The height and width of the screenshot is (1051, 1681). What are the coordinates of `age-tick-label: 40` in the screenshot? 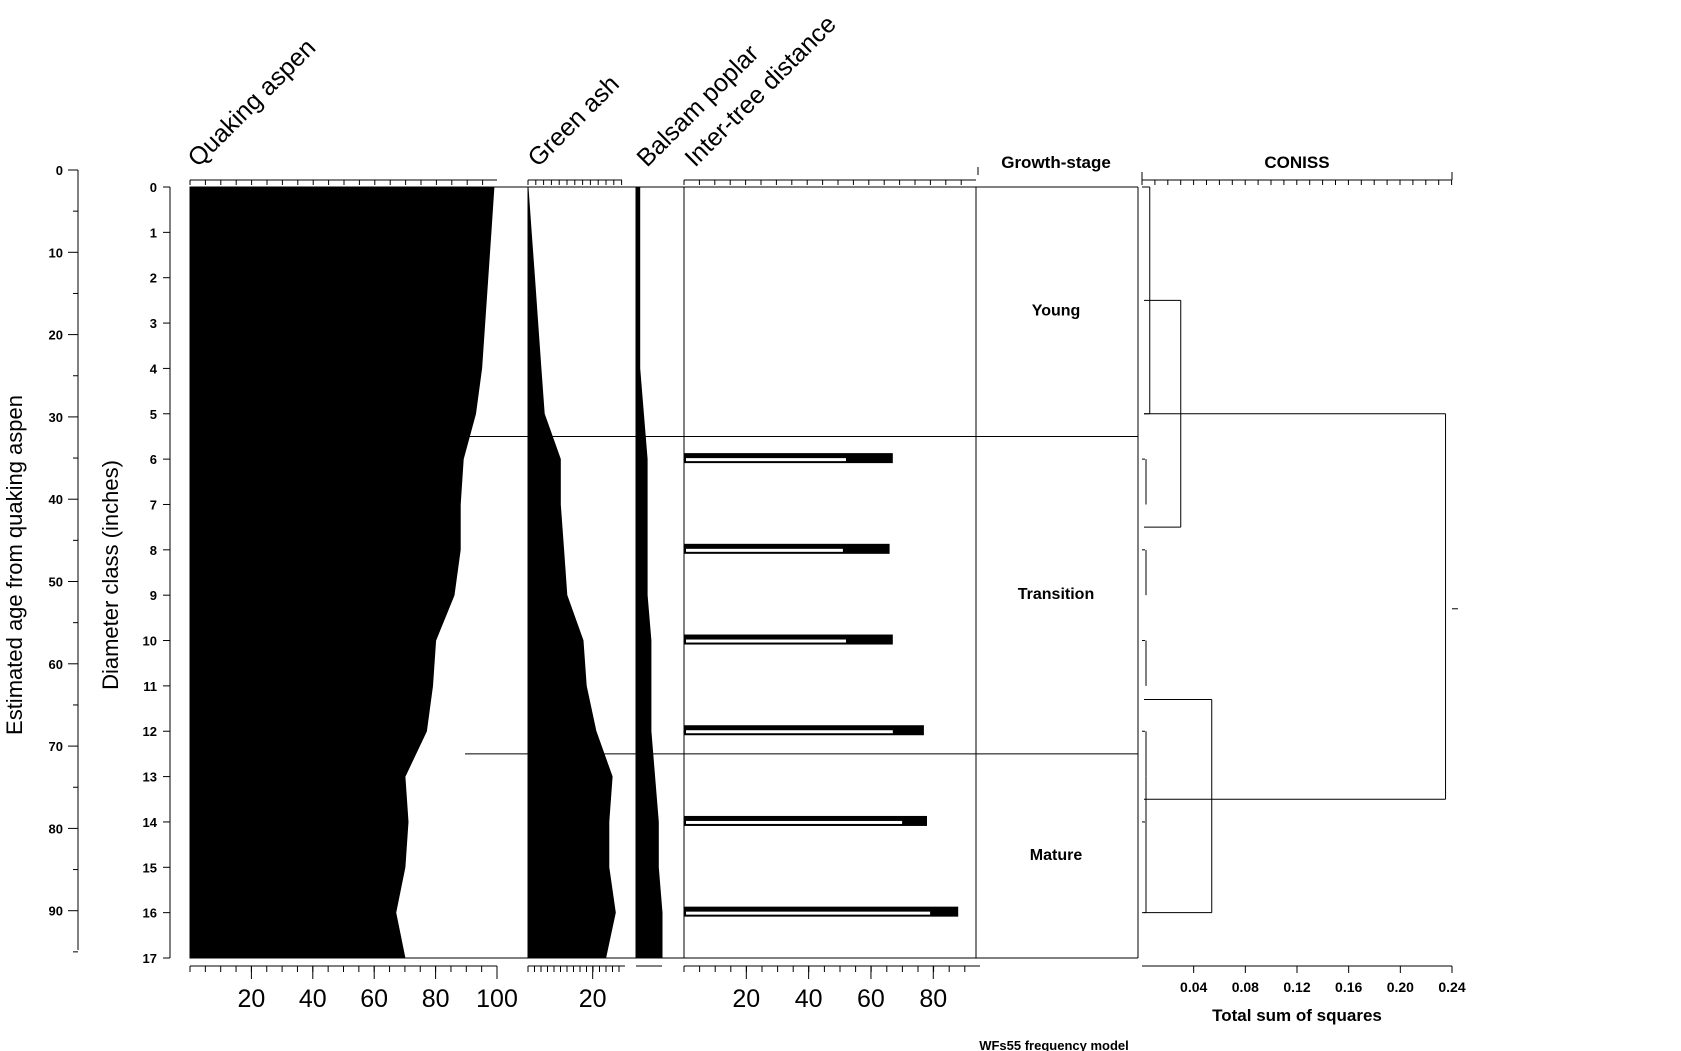 It's located at (56, 499).